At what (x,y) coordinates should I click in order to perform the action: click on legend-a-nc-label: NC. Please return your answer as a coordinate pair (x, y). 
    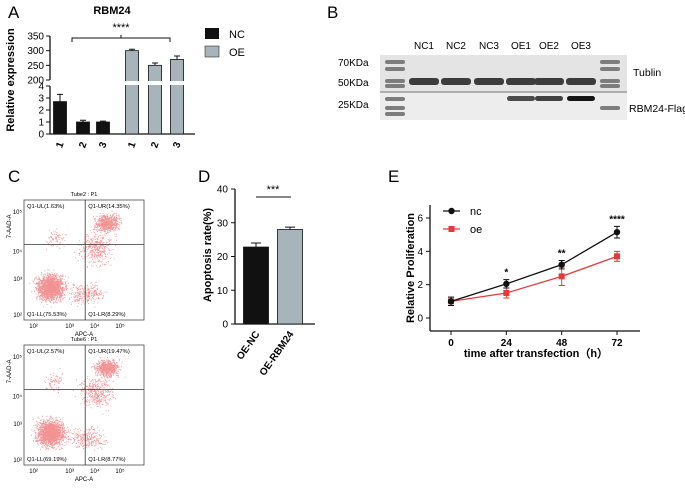
    Looking at the image, I should click on (237, 35).